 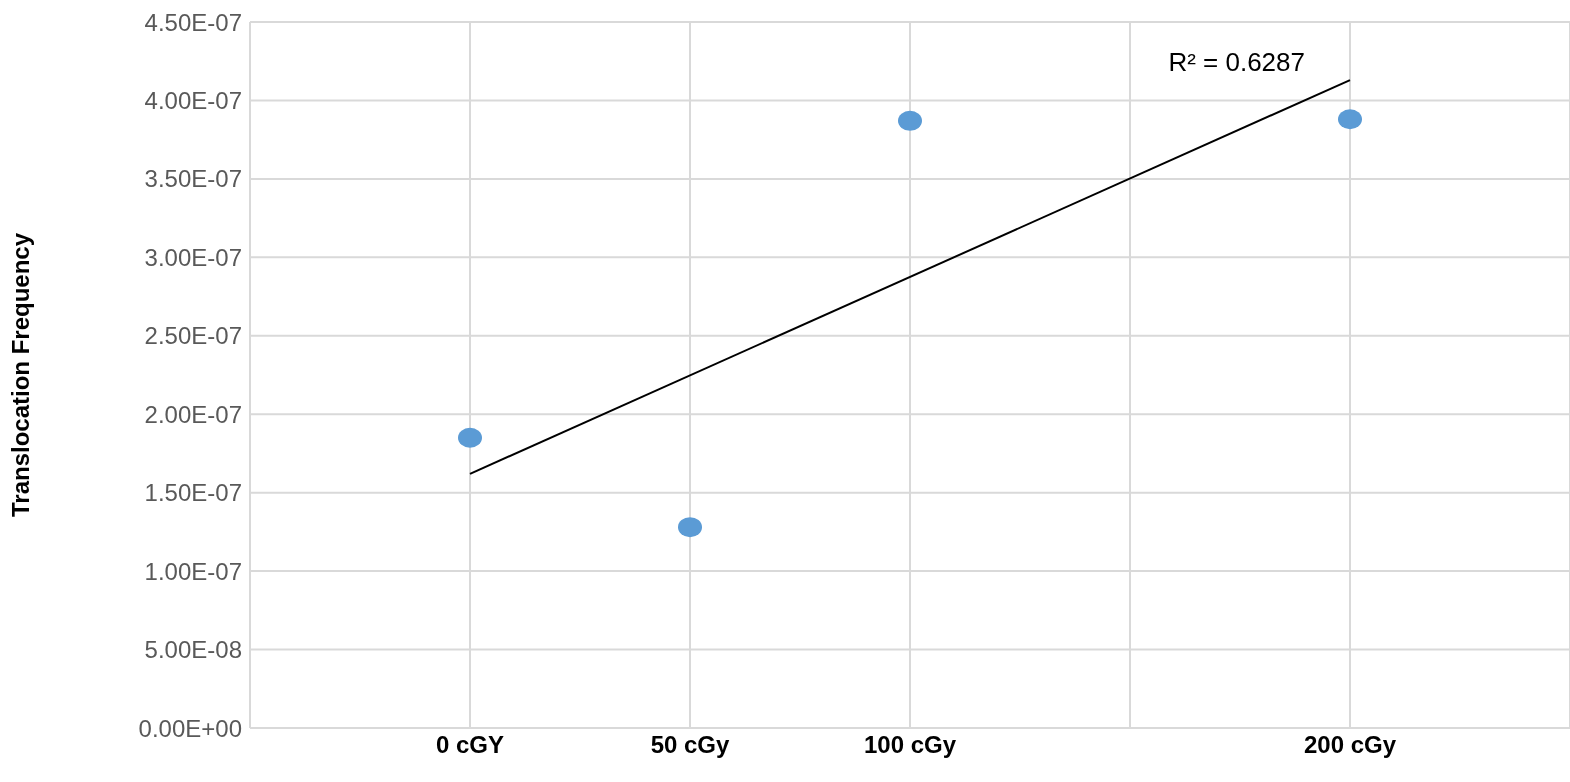 I want to click on y-tick-label: 3.50E-07, so click(x=193, y=179).